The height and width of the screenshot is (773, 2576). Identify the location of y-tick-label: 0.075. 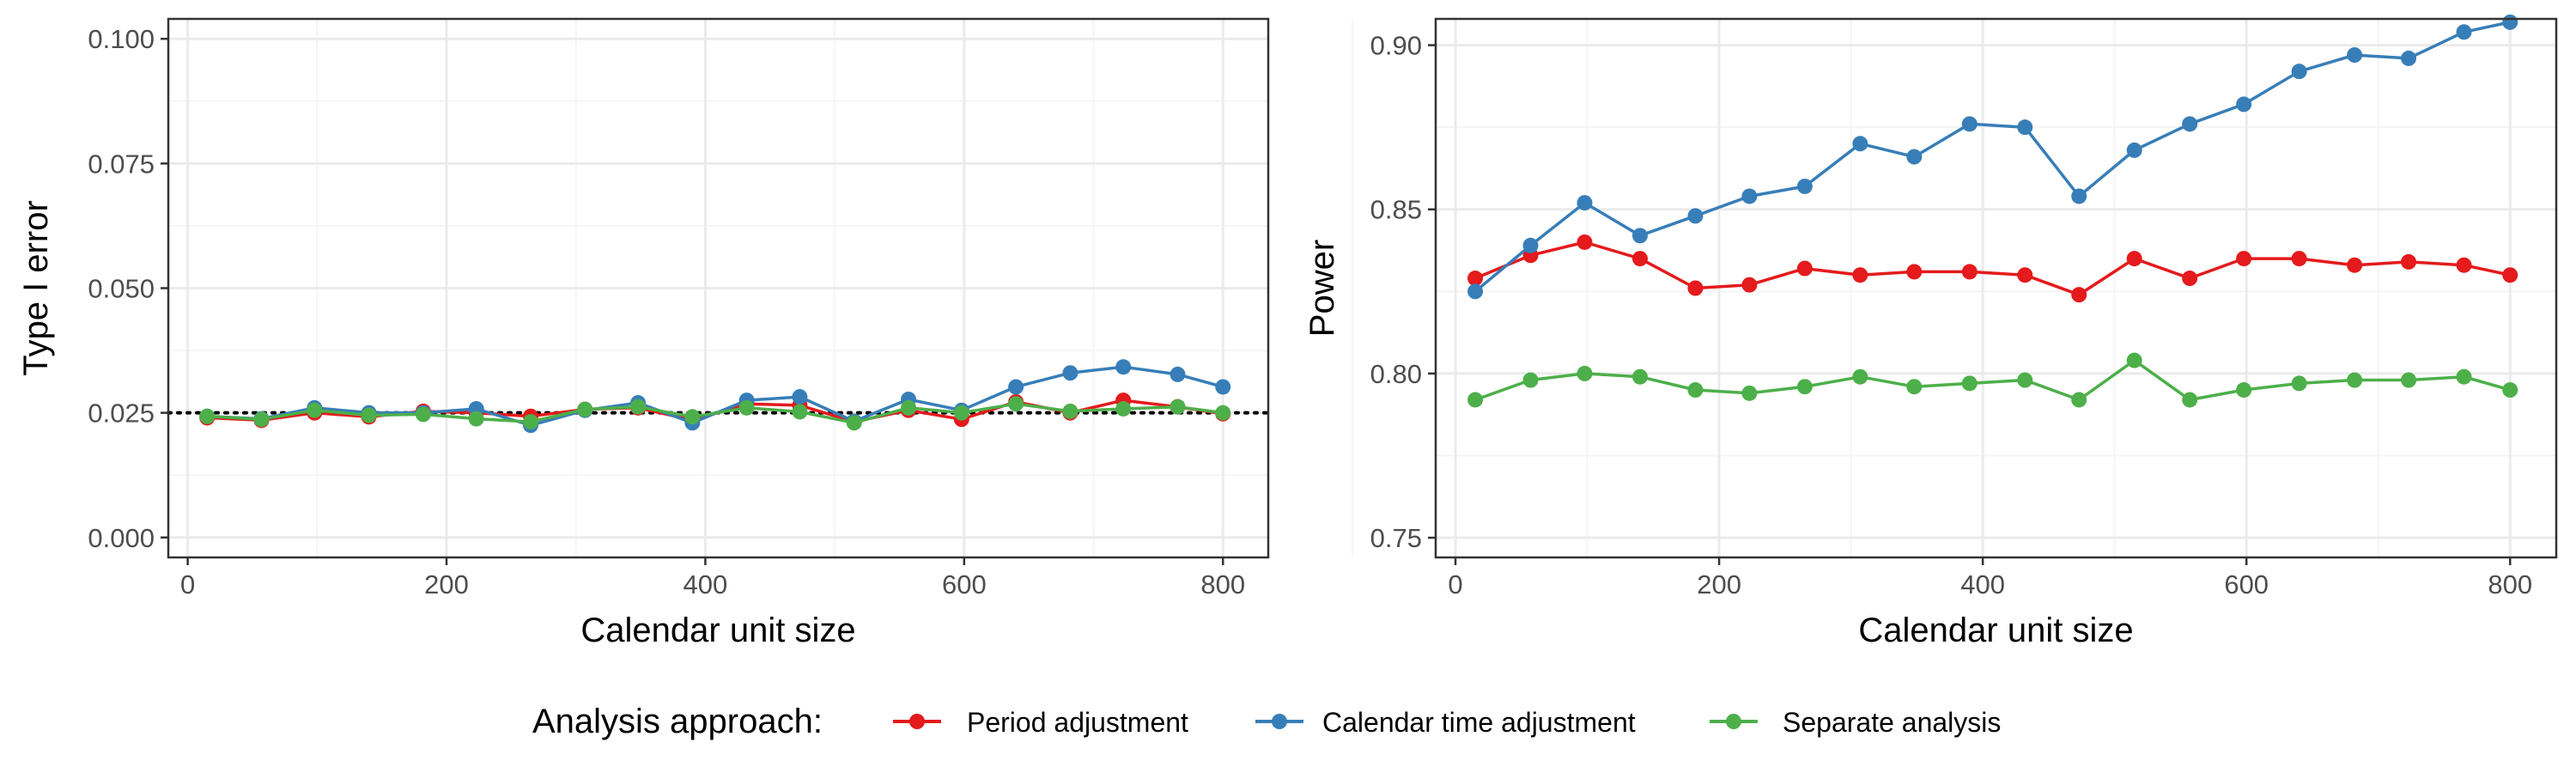
(122, 164).